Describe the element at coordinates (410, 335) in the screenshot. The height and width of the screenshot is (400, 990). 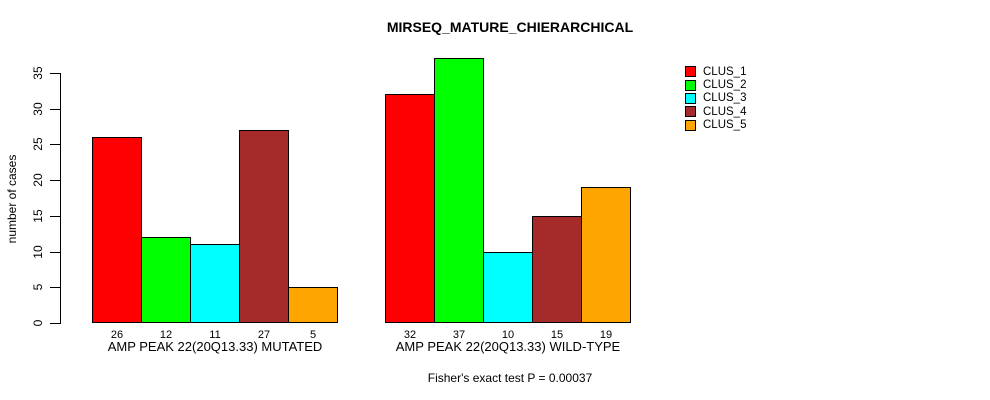
I see `bar-value-label: 32` at that location.